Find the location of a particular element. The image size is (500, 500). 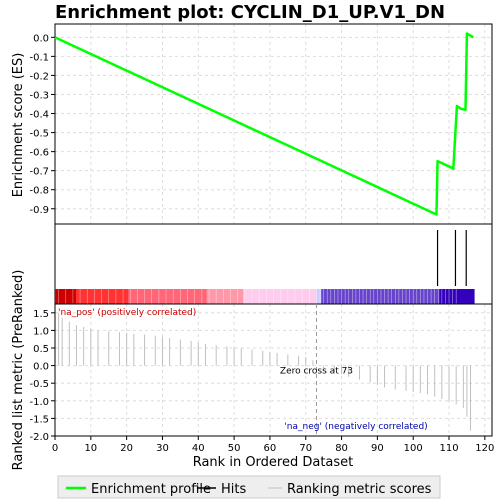

x-tick-label: 20 is located at coordinates (126, 448).